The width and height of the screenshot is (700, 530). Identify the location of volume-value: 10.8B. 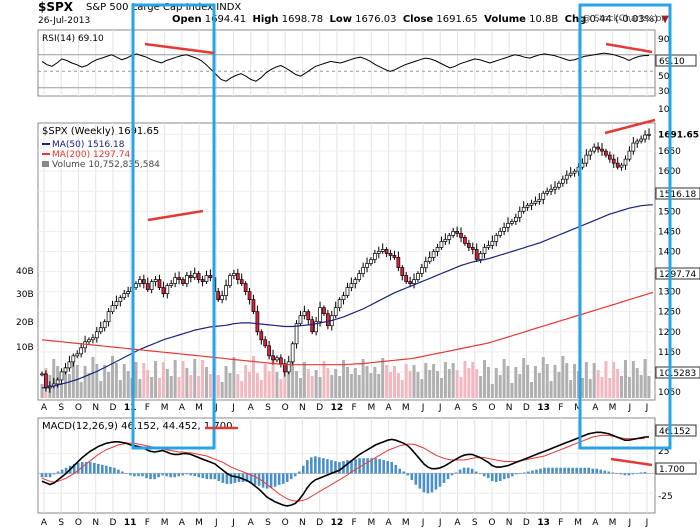
(544, 19).